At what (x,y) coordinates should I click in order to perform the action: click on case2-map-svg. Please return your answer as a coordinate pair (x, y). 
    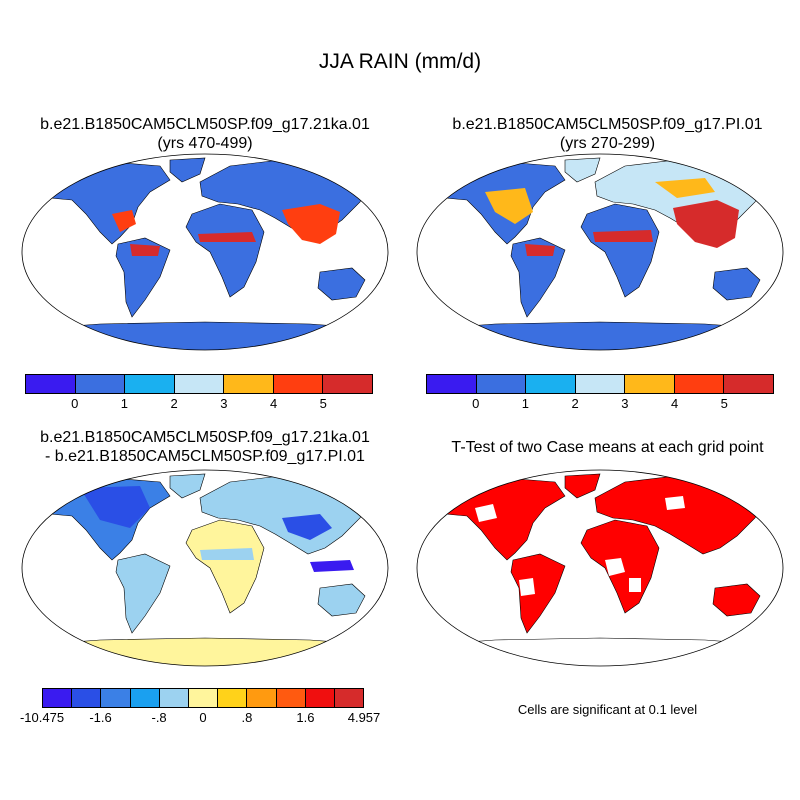
    Looking at the image, I should click on (600, 252).